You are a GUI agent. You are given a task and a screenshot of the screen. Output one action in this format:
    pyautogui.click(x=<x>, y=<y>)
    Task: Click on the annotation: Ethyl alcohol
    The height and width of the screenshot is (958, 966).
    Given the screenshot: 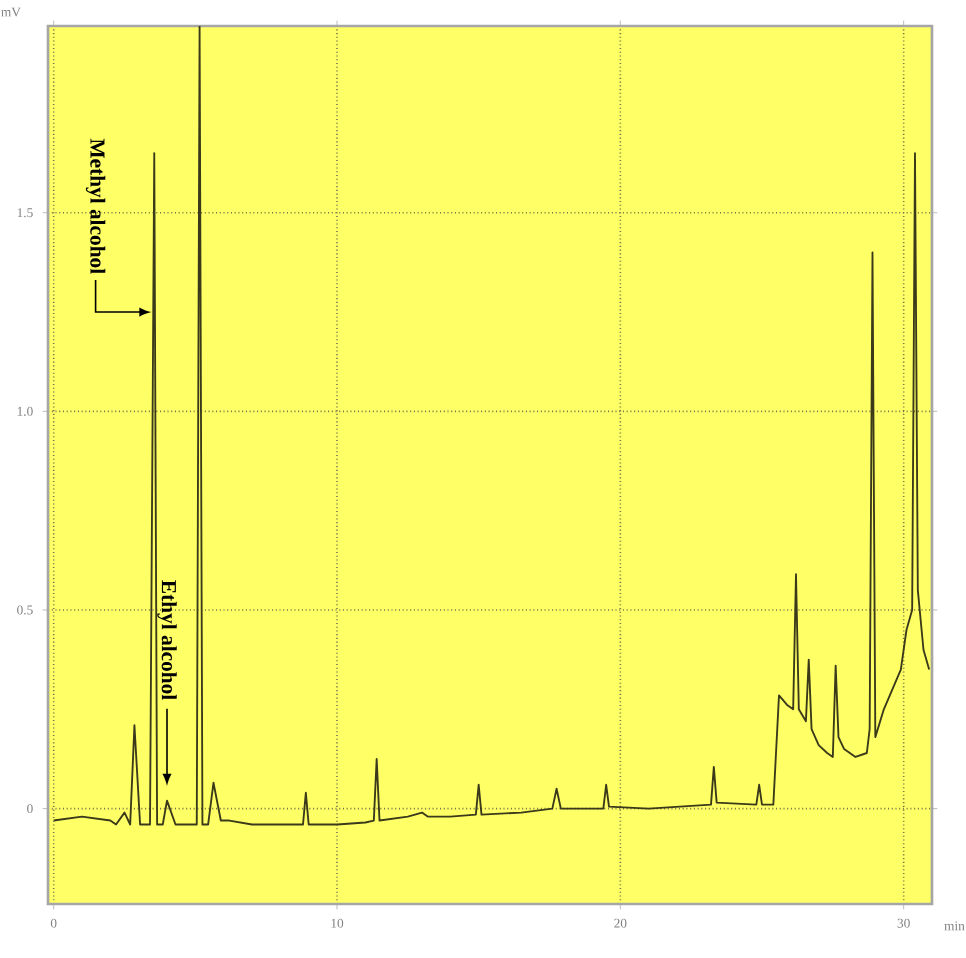 What is the action you would take?
    pyautogui.click(x=167, y=640)
    